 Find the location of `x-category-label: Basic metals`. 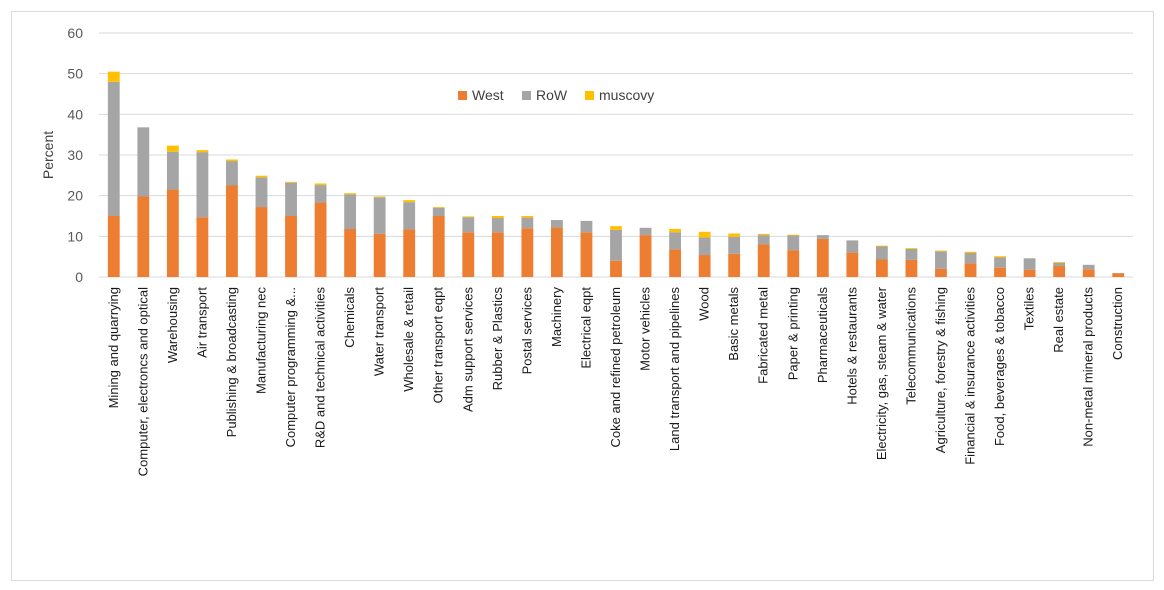

x-category-label: Basic metals is located at coordinates (733, 324).